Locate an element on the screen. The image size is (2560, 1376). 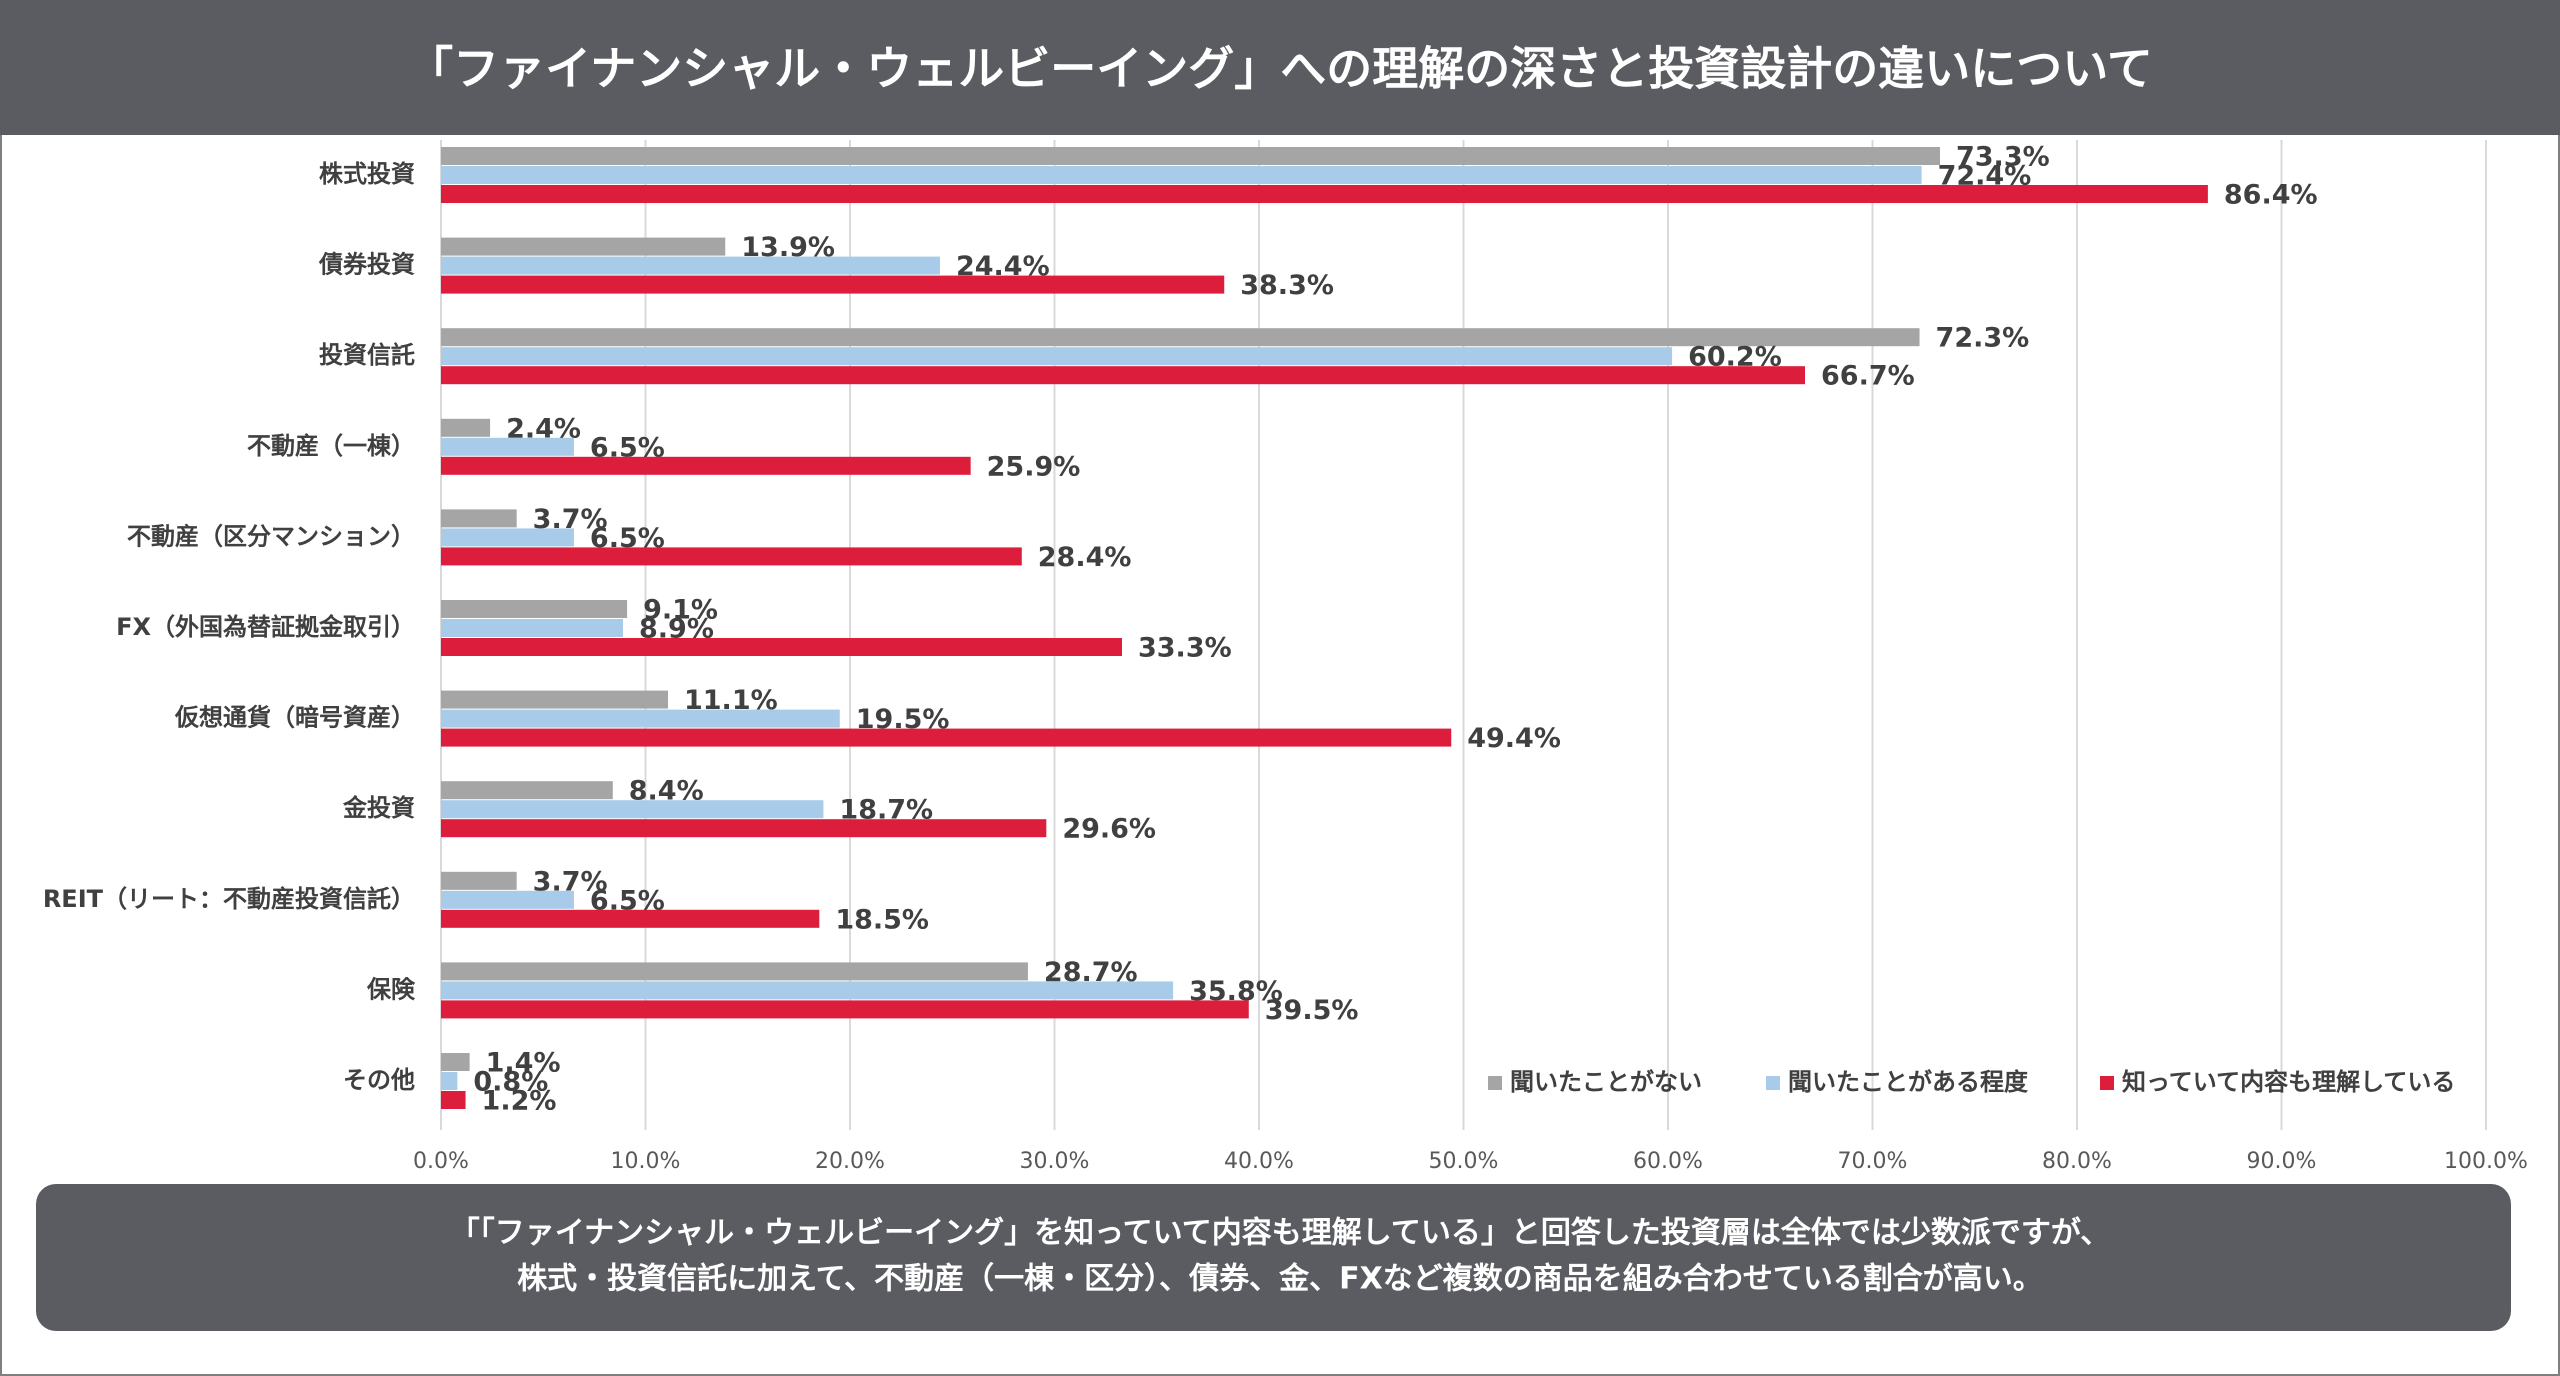
y-tick-label: REIT（リート：不動産投資信託） is located at coordinates (229, 899).